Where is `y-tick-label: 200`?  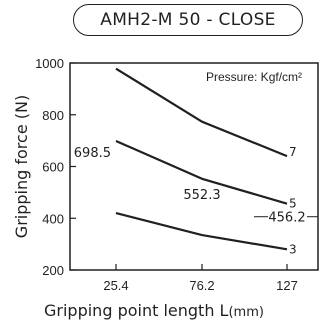
y-tick-label: 200 is located at coordinates (53, 270).